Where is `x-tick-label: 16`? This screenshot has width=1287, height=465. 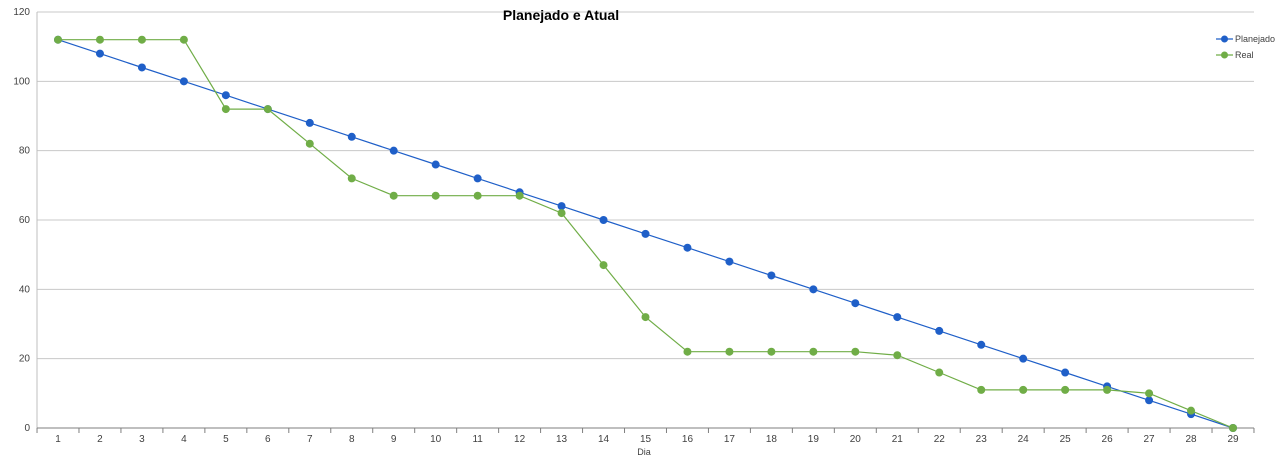
x-tick-label: 16 is located at coordinates (688, 439).